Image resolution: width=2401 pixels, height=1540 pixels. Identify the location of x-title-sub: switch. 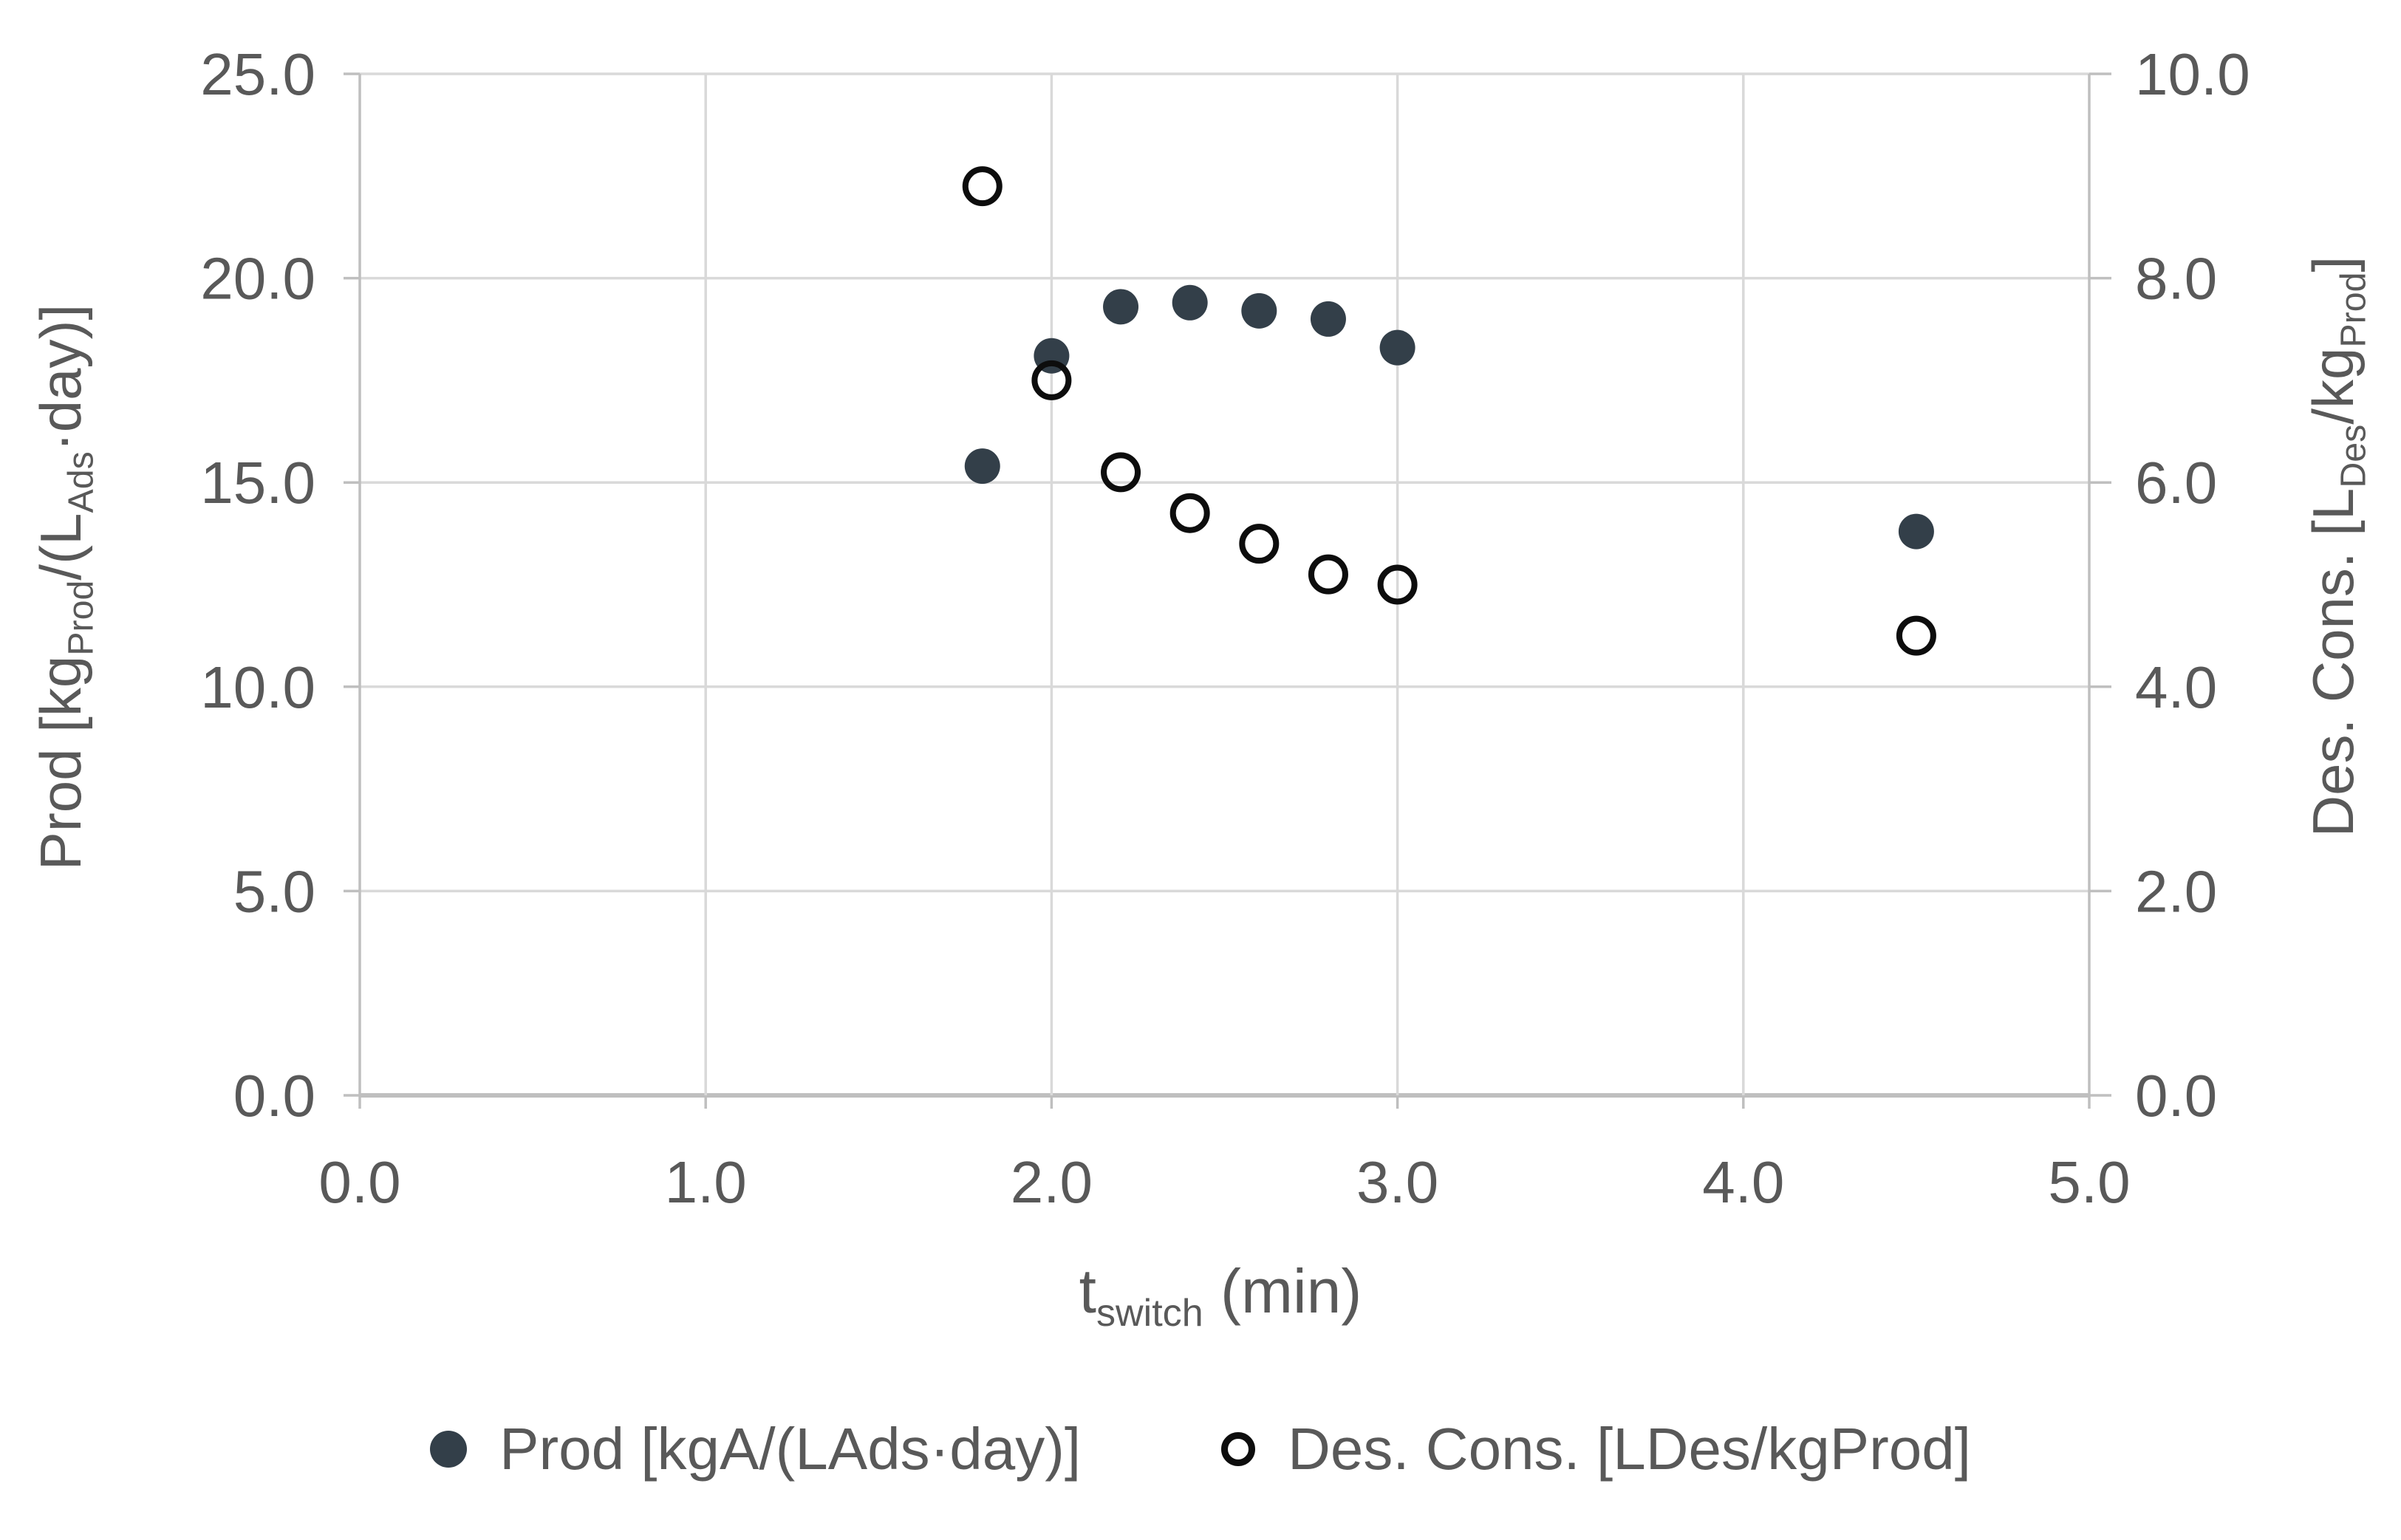
(1149, 1313).